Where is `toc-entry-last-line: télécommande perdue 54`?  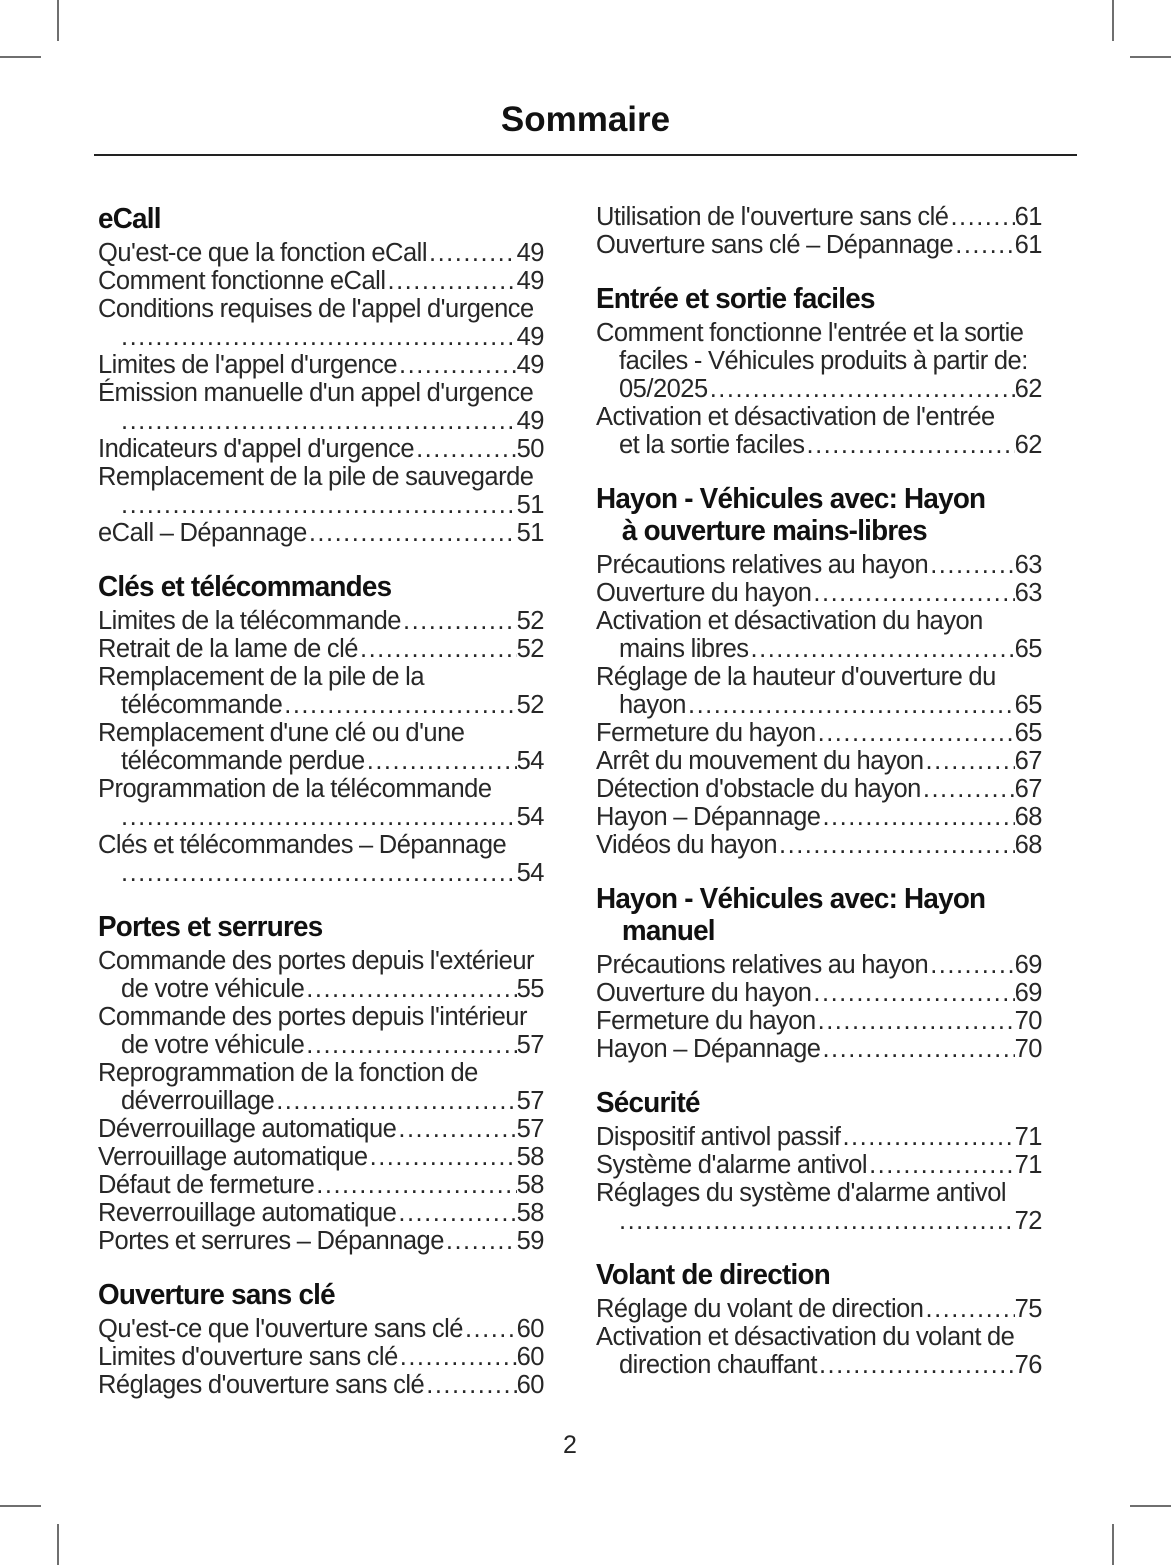 toc-entry-last-line: télécommande perdue 54 is located at coordinates (321, 761).